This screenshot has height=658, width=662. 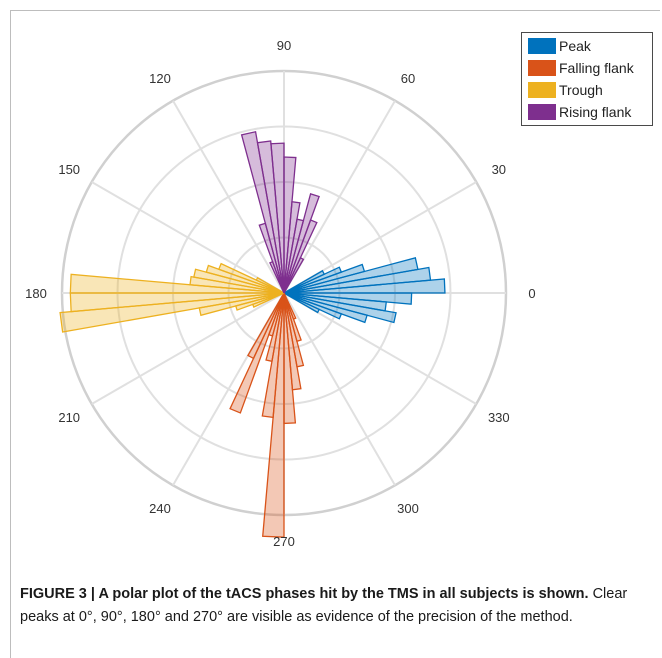 What do you see at coordinates (284, 45) in the screenshot?
I see `angle-tick-label: 90` at bounding box center [284, 45].